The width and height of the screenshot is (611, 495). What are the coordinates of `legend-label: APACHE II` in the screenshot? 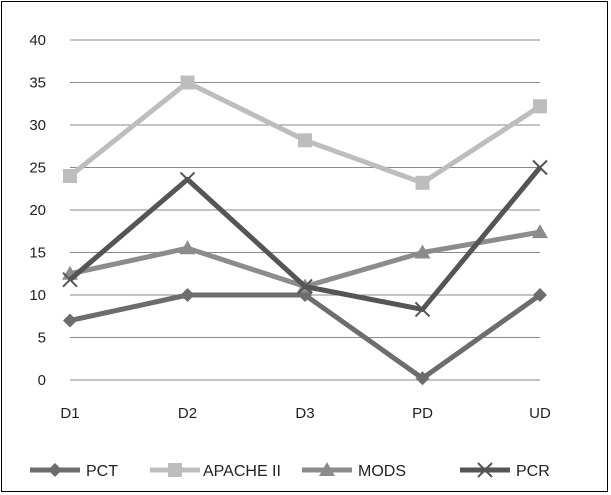 It's located at (242, 471).